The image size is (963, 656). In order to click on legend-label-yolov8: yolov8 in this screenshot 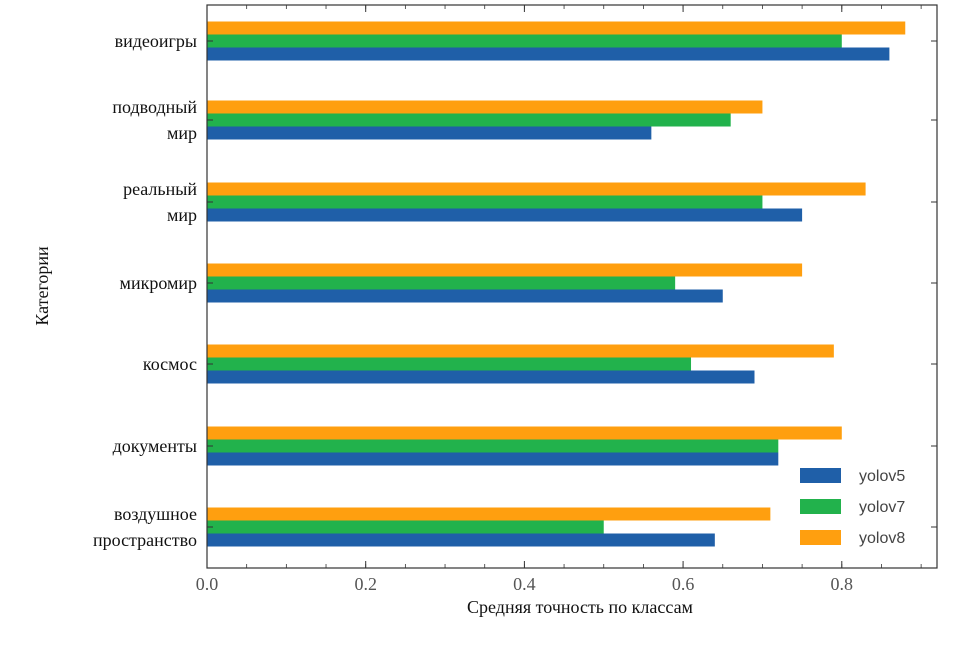, I will do `click(882, 538)`.